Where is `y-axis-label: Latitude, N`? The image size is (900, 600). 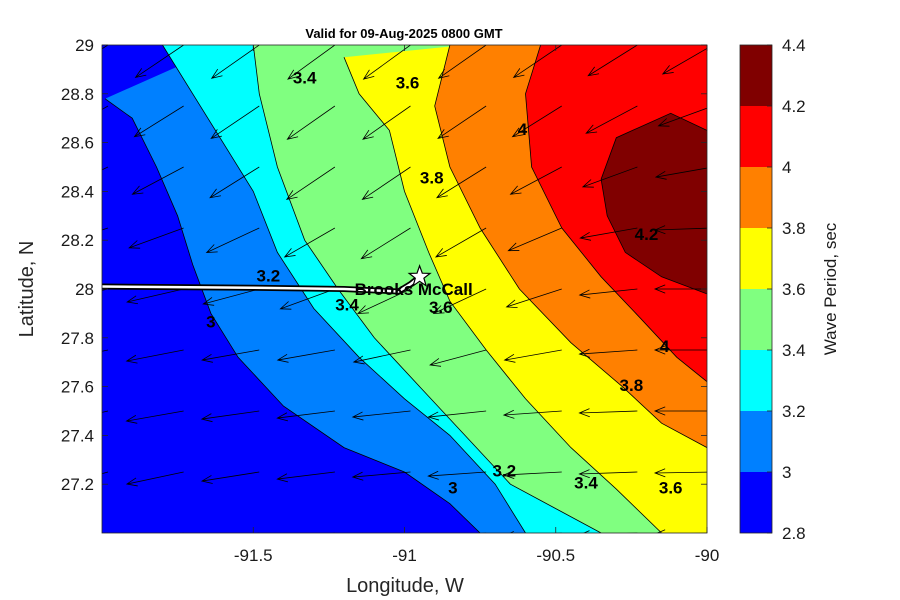
y-axis-label: Latitude, N is located at coordinates (27, 289).